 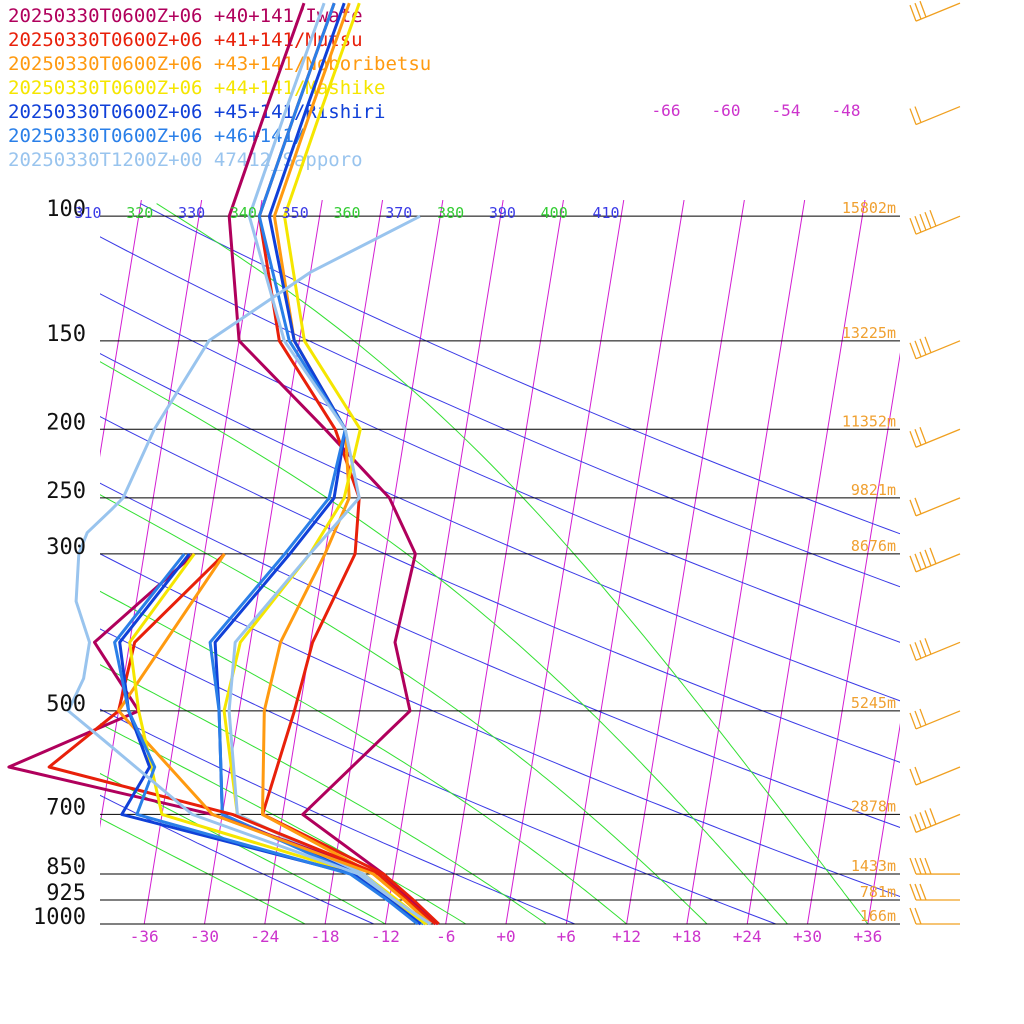 What do you see at coordinates (605, 213) in the screenshot?
I see `theta-label: 410` at bounding box center [605, 213].